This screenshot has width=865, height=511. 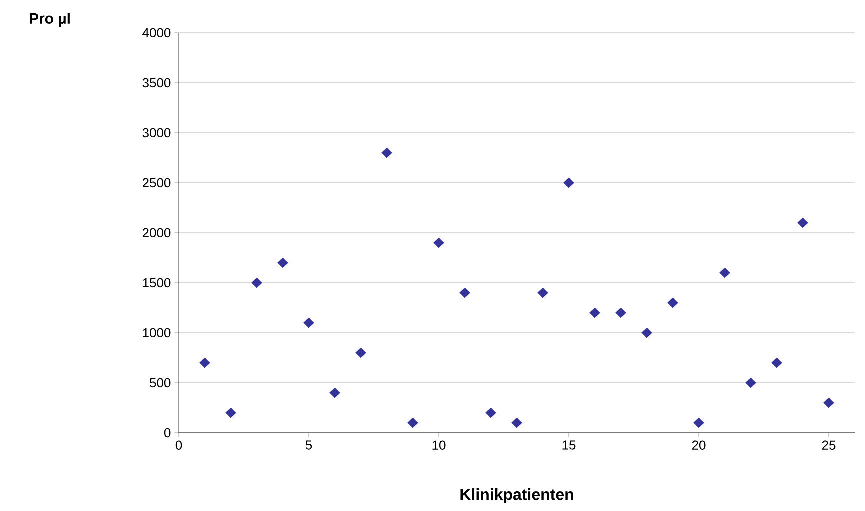 What do you see at coordinates (439, 445) in the screenshot?
I see `x-tick-label: 10` at bounding box center [439, 445].